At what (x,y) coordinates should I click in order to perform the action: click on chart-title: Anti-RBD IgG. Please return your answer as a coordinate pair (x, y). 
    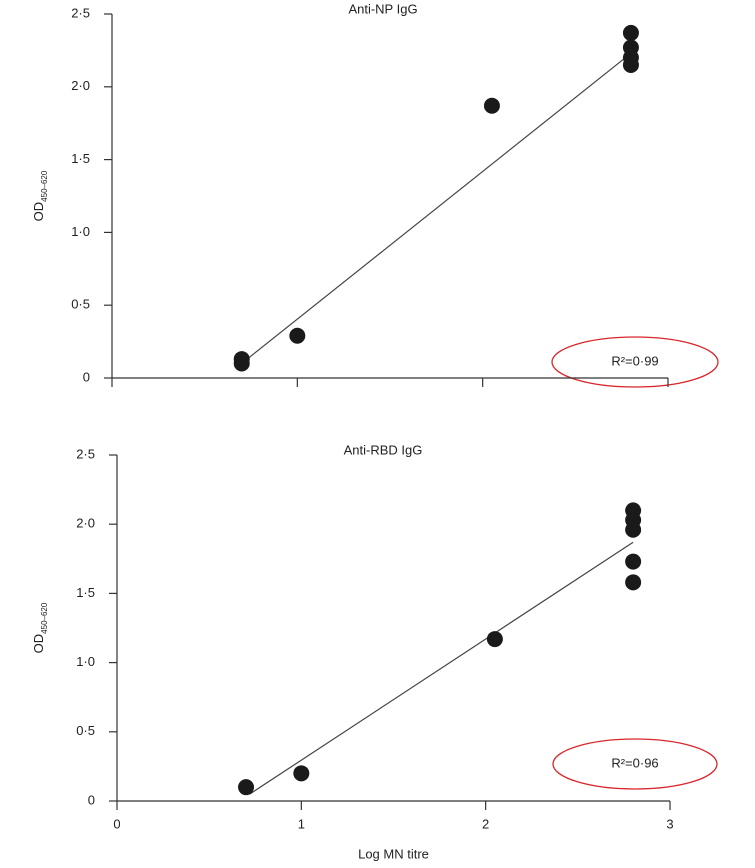
    Looking at the image, I should click on (383, 449).